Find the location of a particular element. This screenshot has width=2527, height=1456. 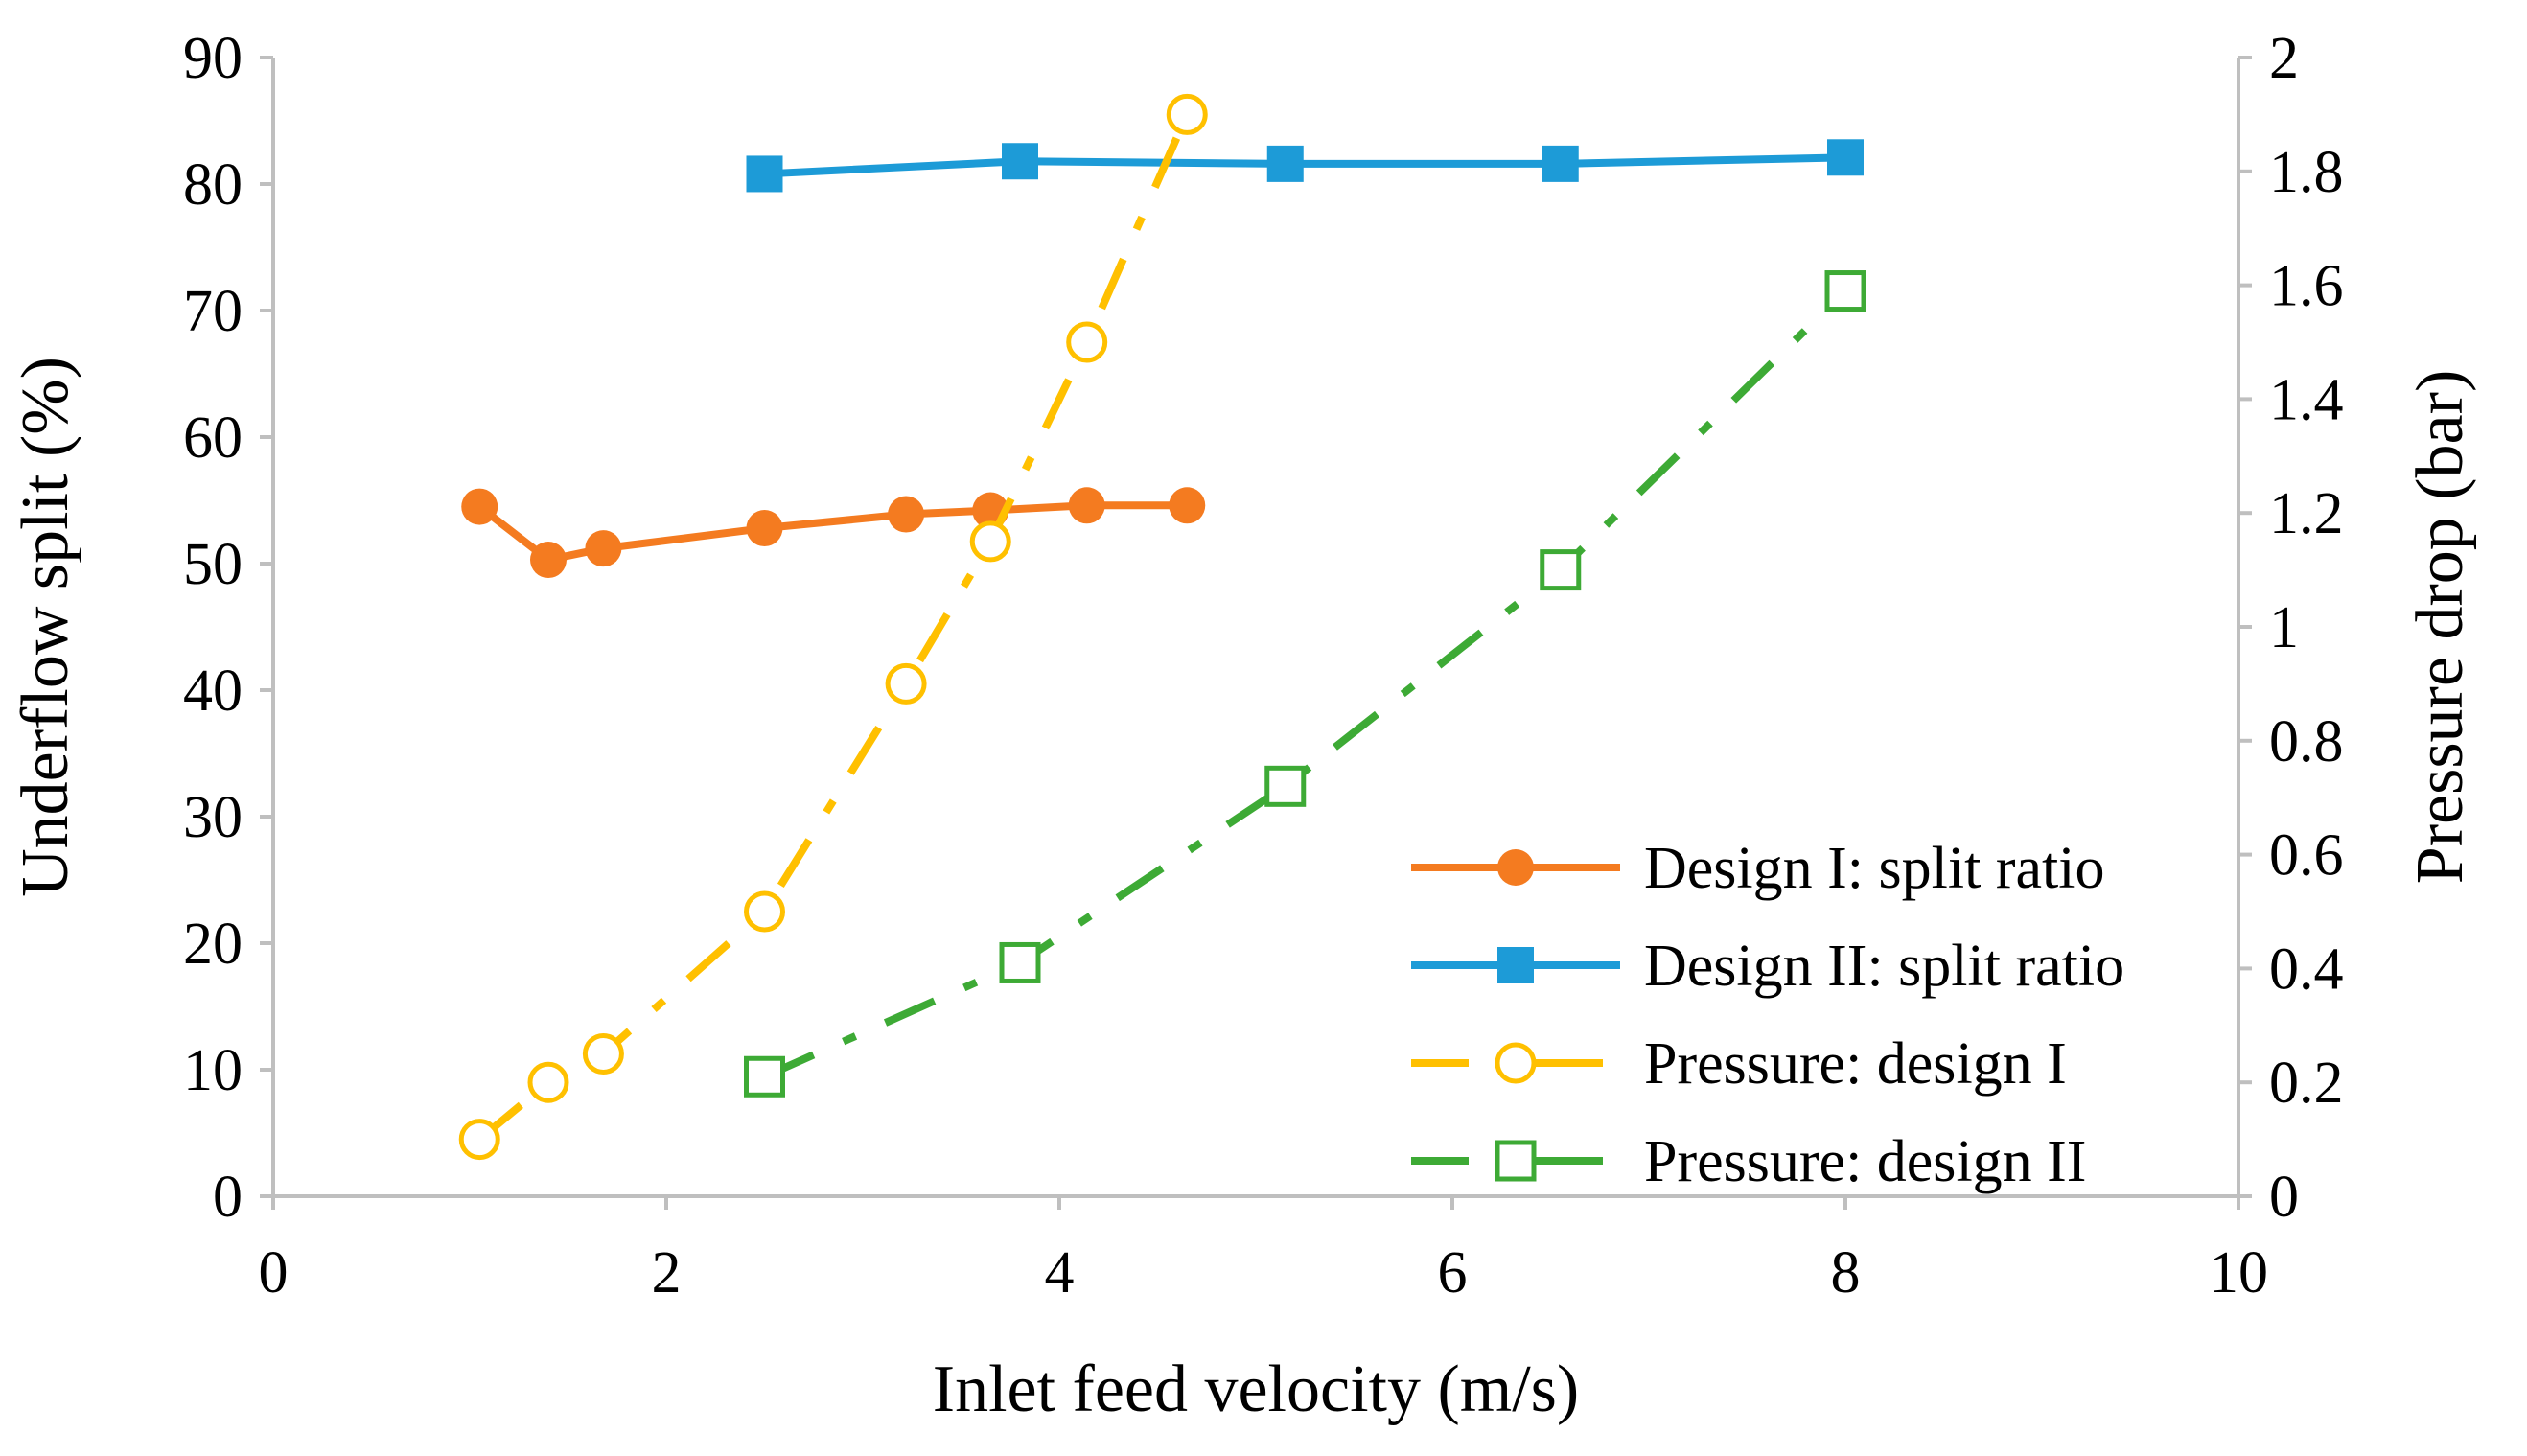

y-tick-label: 30 is located at coordinates (213, 817).